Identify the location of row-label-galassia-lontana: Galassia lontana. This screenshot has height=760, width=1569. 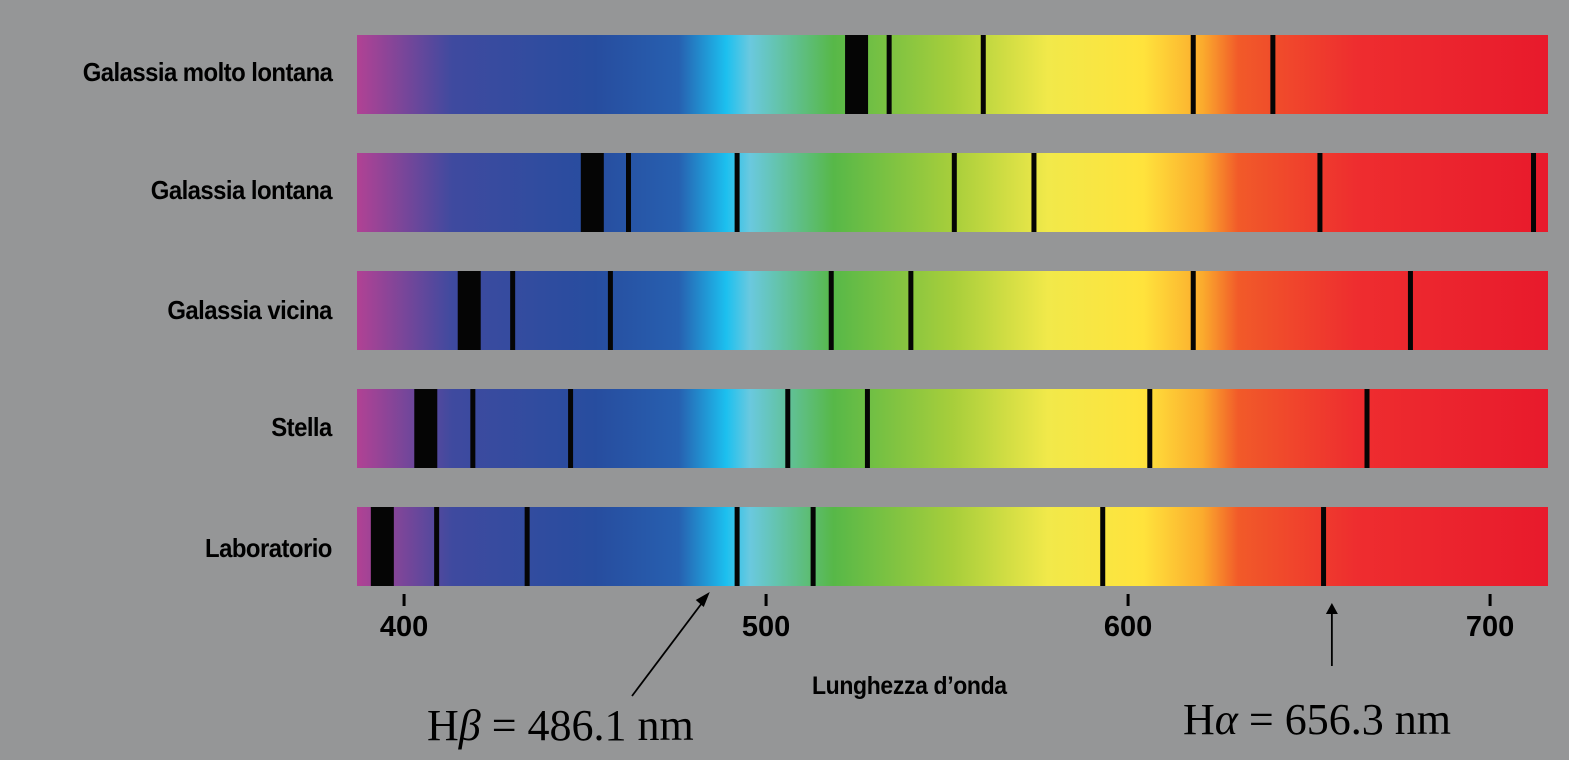
(241, 190).